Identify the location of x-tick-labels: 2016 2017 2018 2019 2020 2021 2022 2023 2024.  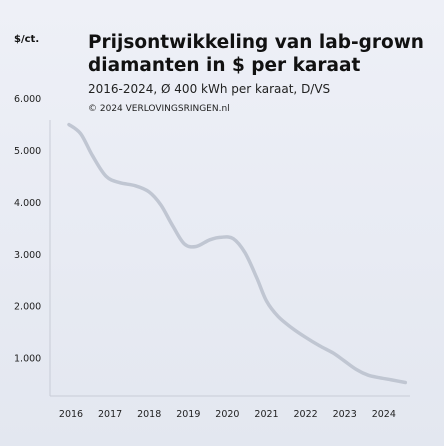
(227, 414).